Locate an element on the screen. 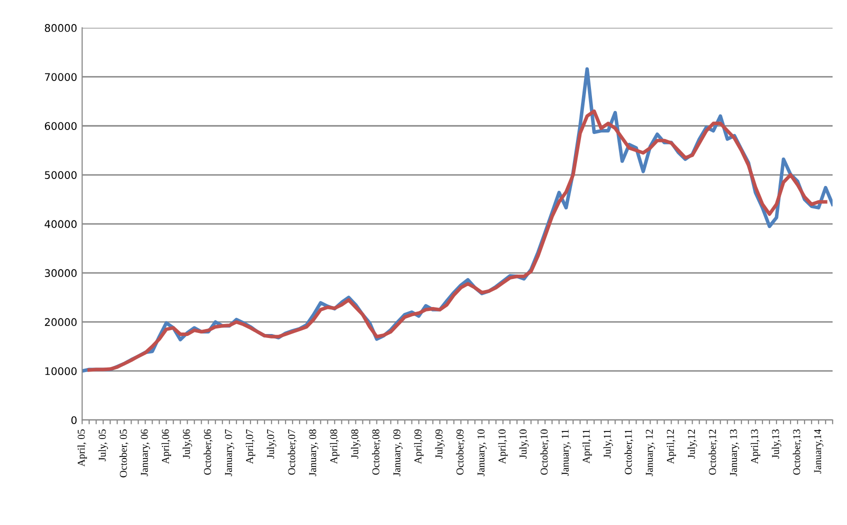  x-tick-label: April, 05 is located at coordinates (82, 448).